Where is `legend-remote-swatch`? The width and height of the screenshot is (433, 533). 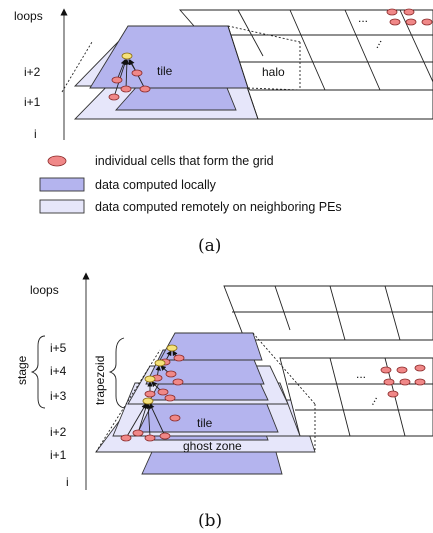
legend-remote-swatch is located at coordinates (62, 206).